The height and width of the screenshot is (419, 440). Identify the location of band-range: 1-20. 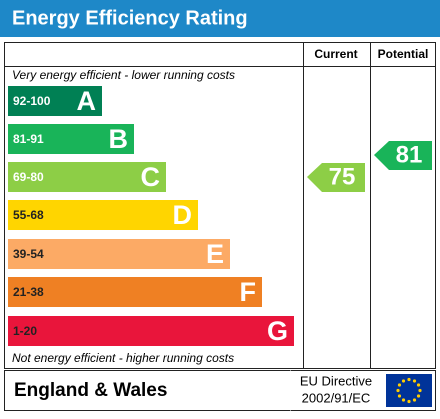
(25, 331).